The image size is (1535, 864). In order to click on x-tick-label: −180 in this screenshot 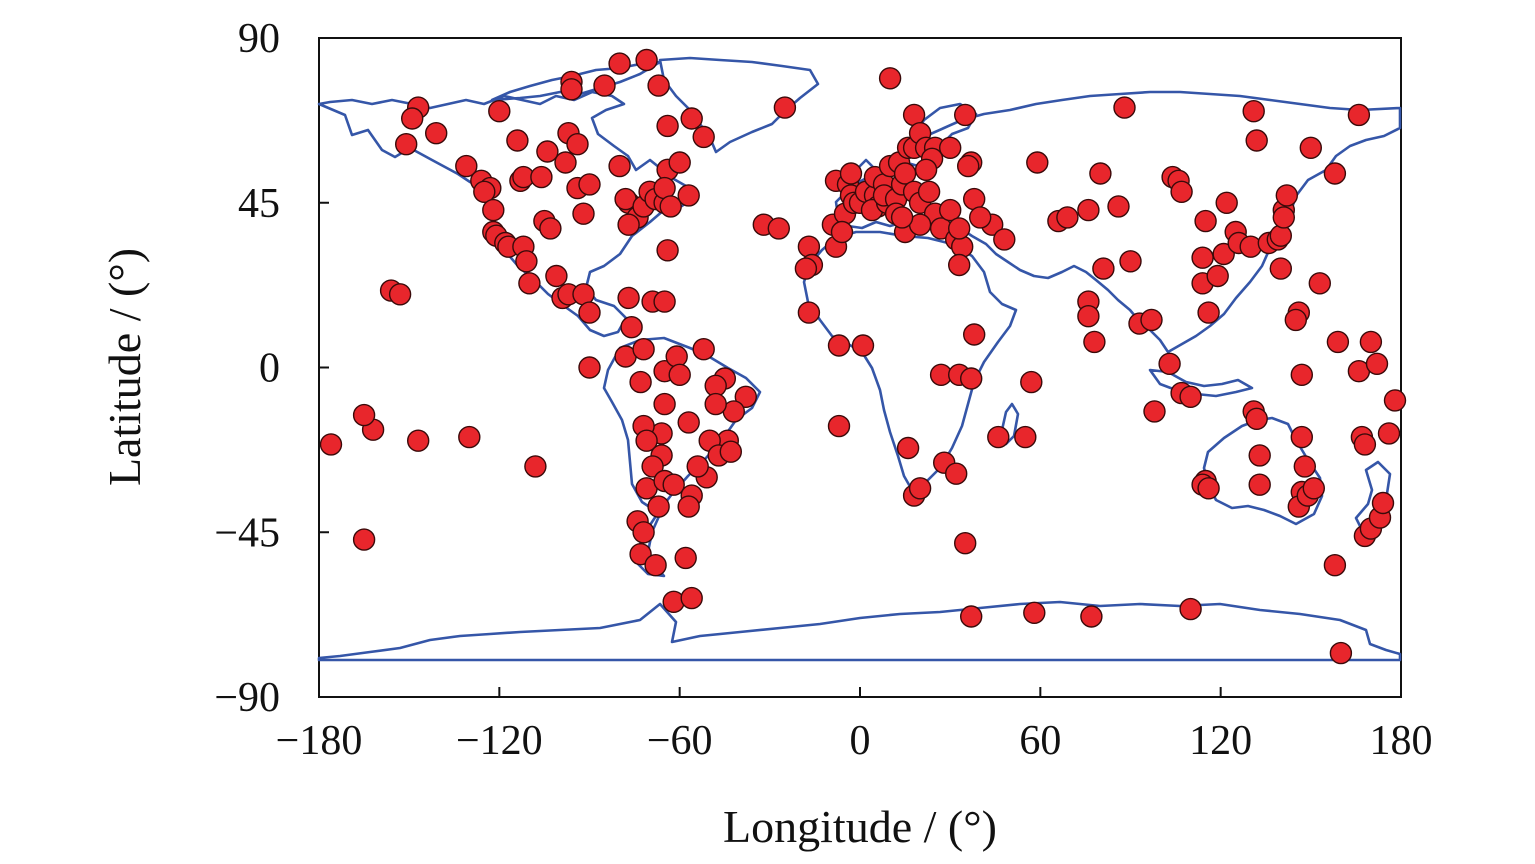, I will do `click(319, 741)`.